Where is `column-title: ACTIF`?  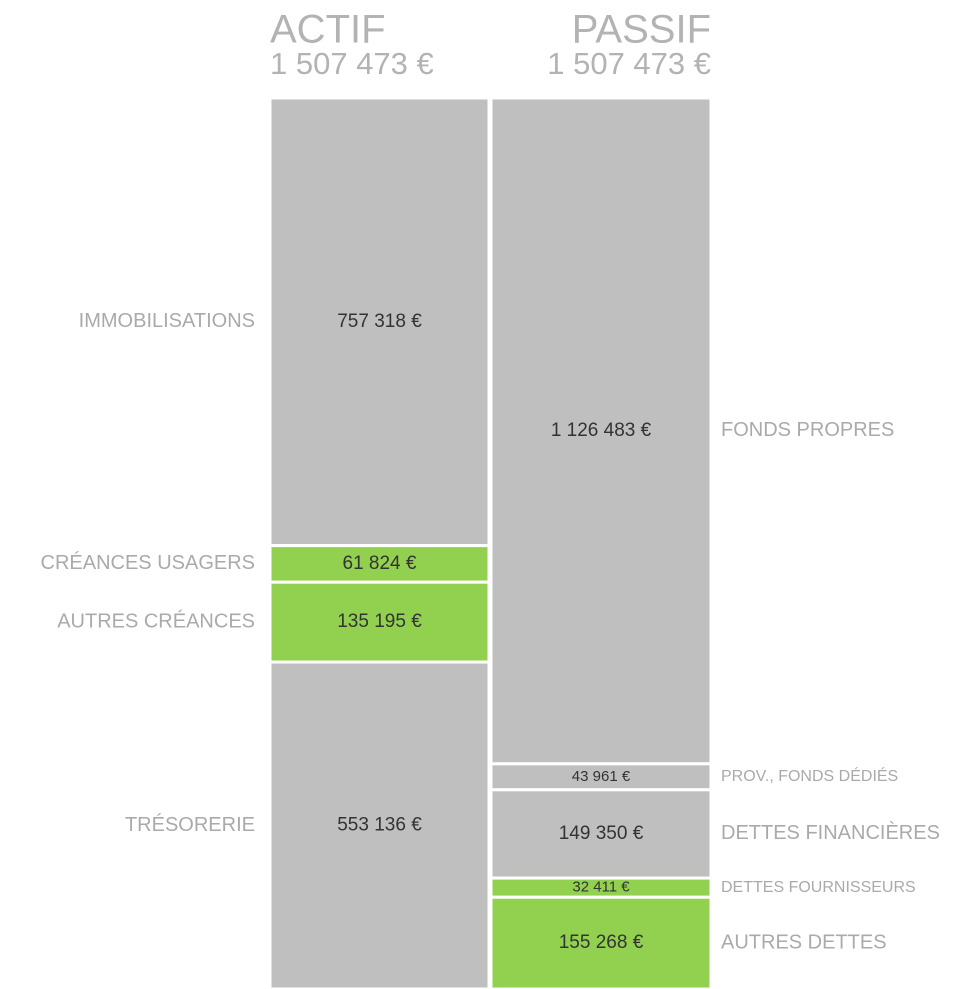
column-title: ACTIF is located at coordinates (328, 30).